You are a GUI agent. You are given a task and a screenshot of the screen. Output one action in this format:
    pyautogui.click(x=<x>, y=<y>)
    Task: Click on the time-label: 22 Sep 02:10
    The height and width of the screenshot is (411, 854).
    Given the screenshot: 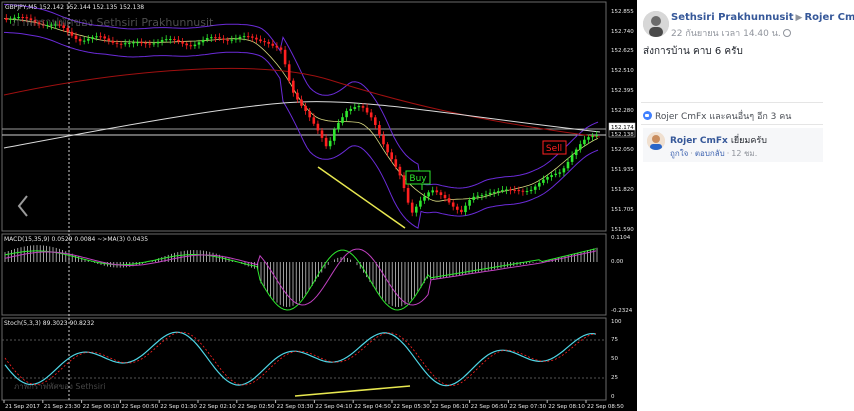 What is the action you would take?
    pyautogui.click(x=217, y=407)
    